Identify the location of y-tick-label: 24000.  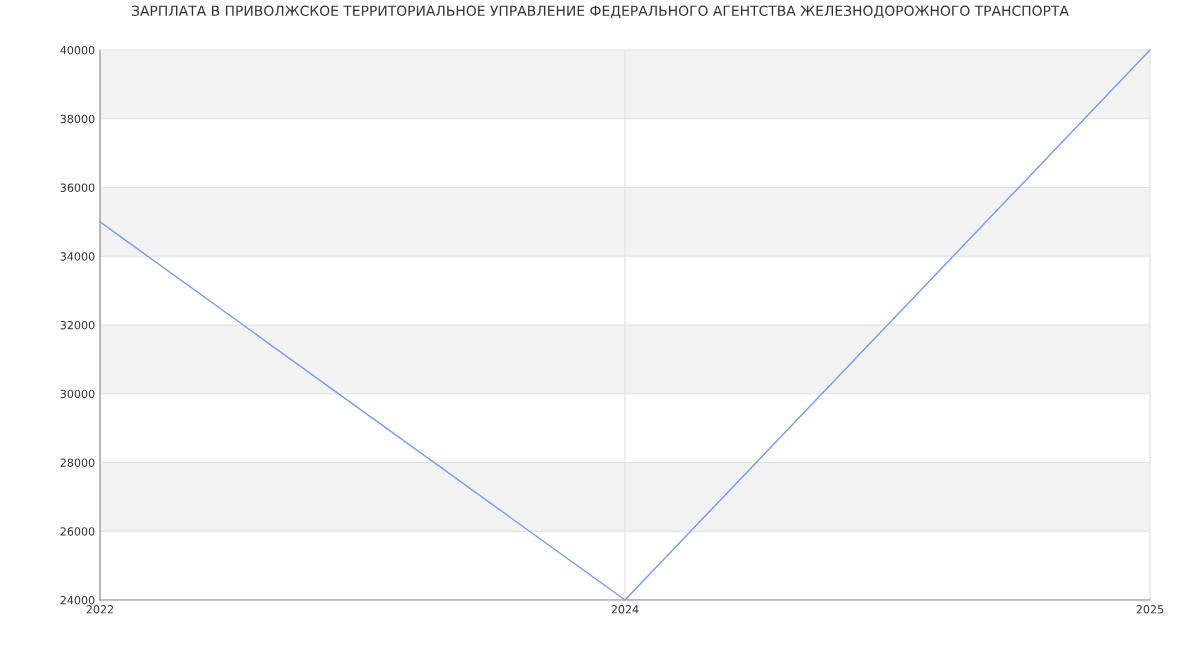
(77, 600).